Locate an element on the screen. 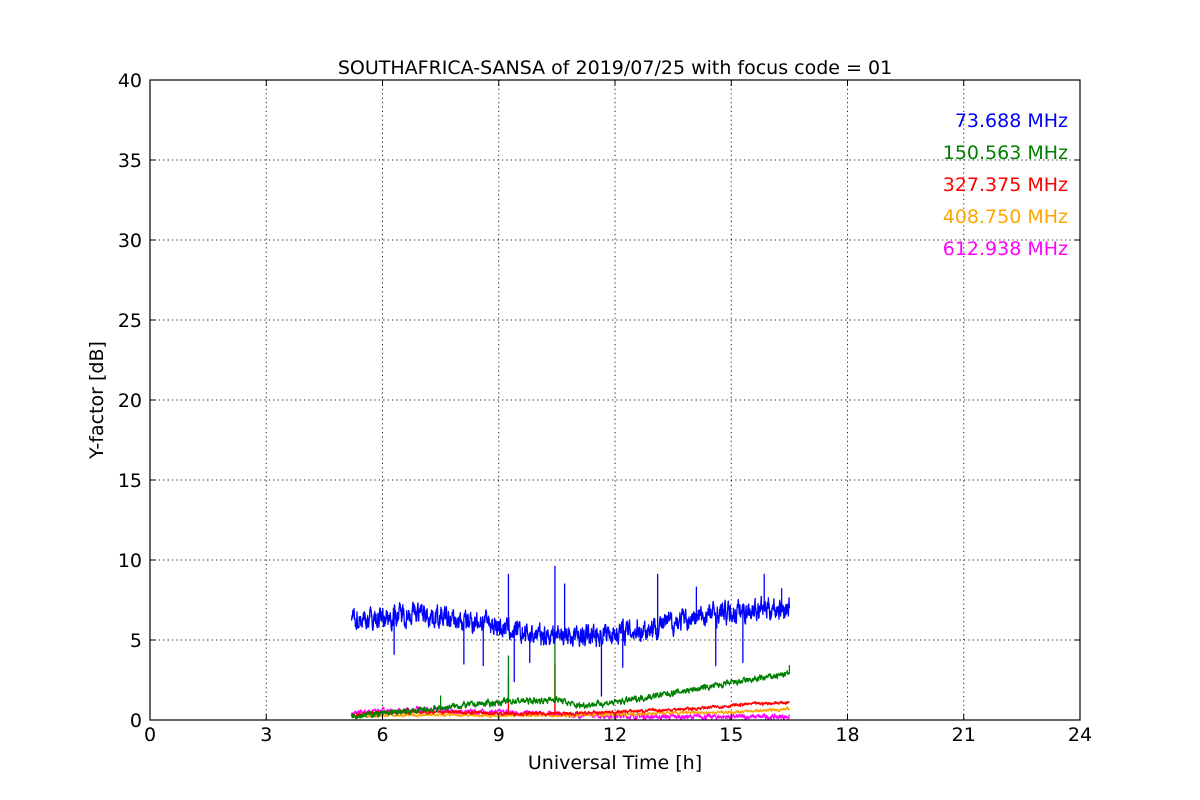  x-tick-label: 24 is located at coordinates (1080, 735).